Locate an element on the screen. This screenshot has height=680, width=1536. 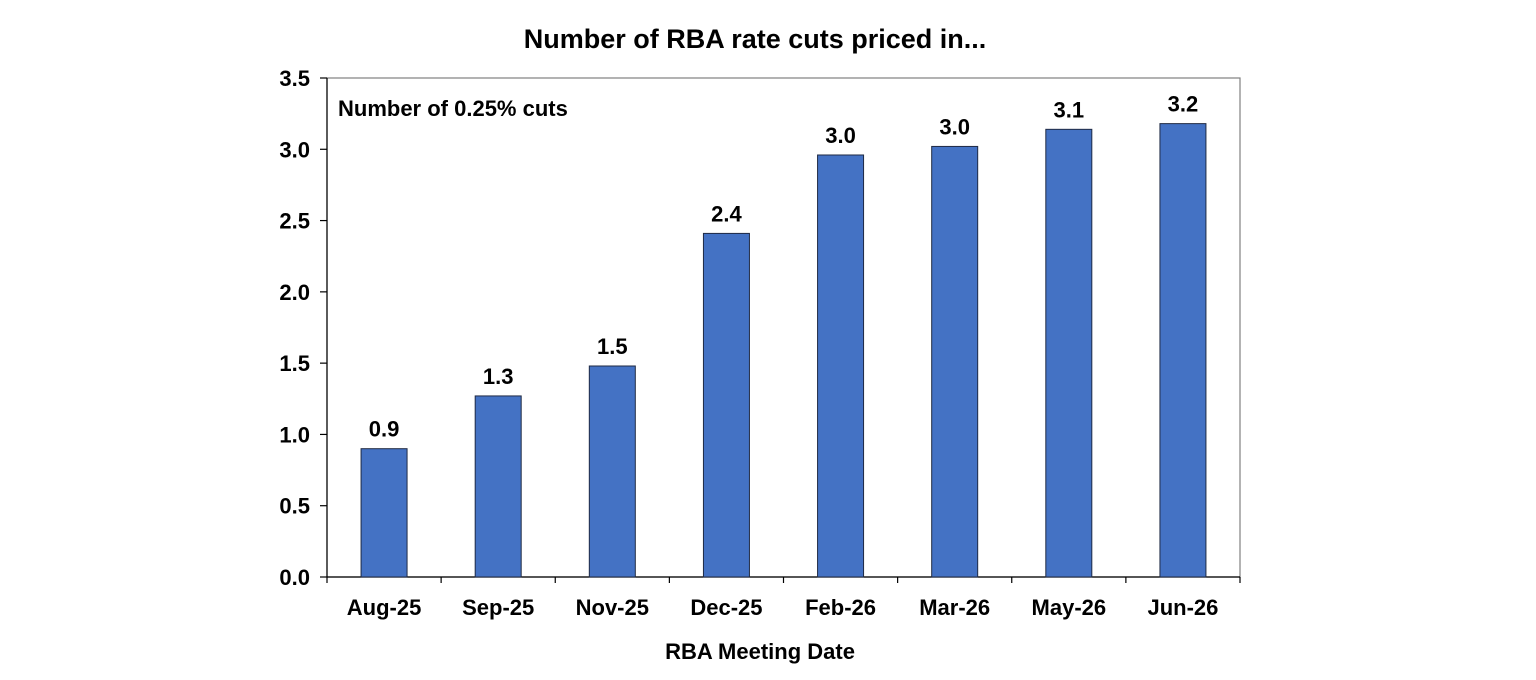
y-tick-label: 3.5 is located at coordinates (294, 78).